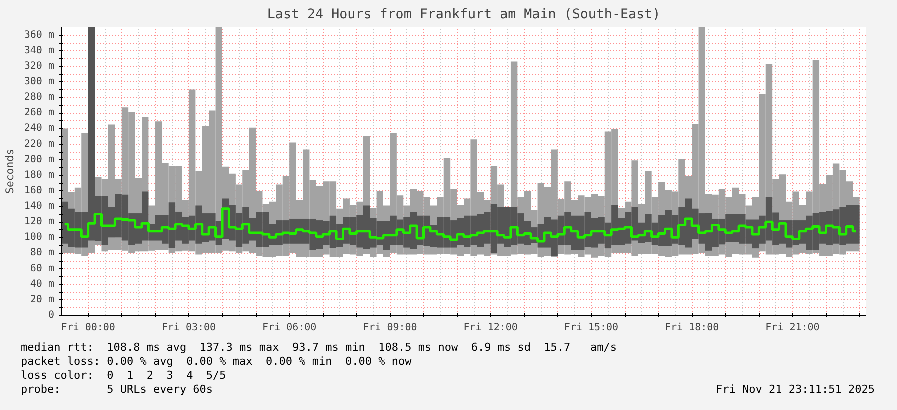 Image resolution: width=897 pixels, height=410 pixels. What do you see at coordinates (319, 347) in the screenshot?
I see `text: median rtt: 108.8 ms avg 137.3 ms max 93.7 ms min 108.5 ms now 6.9 ms sd 15.7 am/s` at bounding box center [319, 347].